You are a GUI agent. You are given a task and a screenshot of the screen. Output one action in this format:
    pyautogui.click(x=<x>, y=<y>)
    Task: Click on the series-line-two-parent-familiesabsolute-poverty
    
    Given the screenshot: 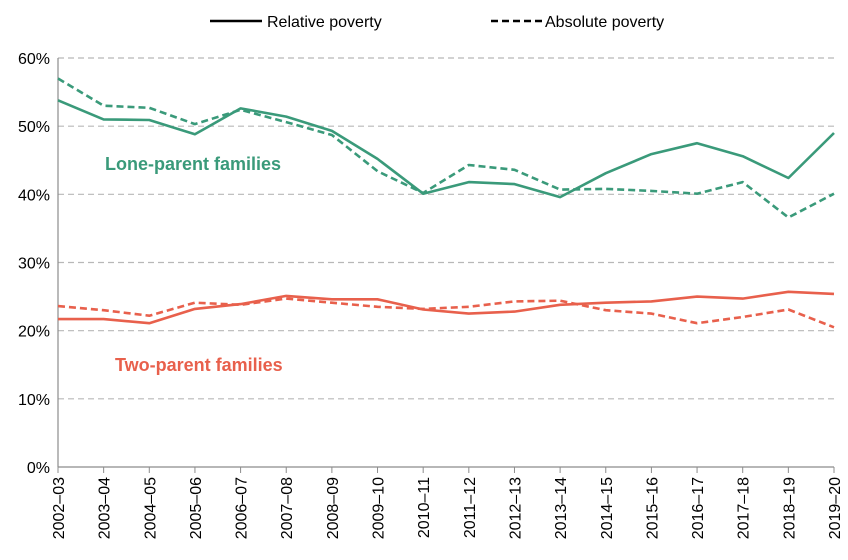 What is the action you would take?
    pyautogui.click(x=446, y=313)
    